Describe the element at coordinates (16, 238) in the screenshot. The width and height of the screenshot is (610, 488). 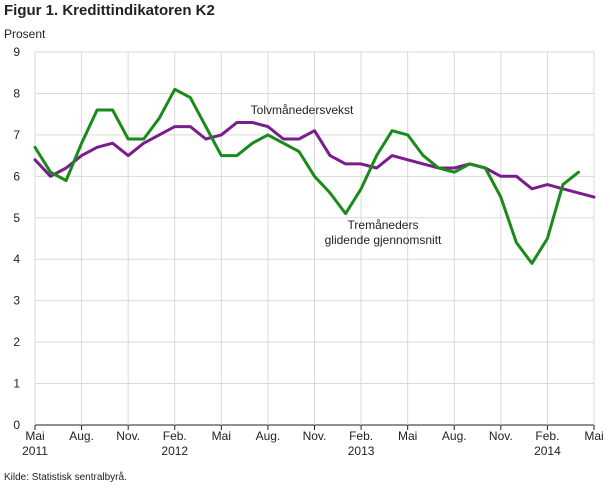
I see `y-tick-labels: 0 1 2 3 4 5 6 7 8 9` at that location.